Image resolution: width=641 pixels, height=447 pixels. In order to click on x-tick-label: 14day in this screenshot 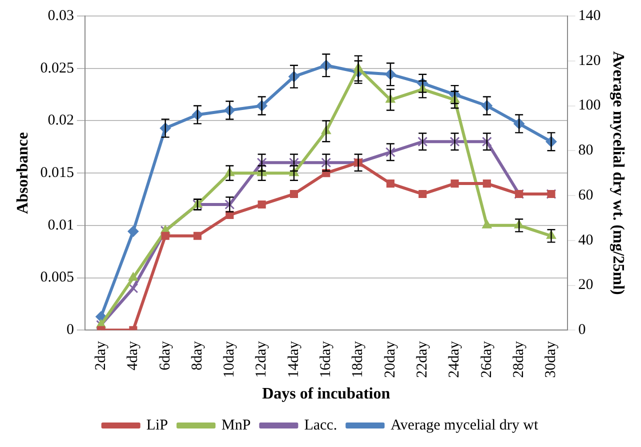, I will do `click(294, 359)`.